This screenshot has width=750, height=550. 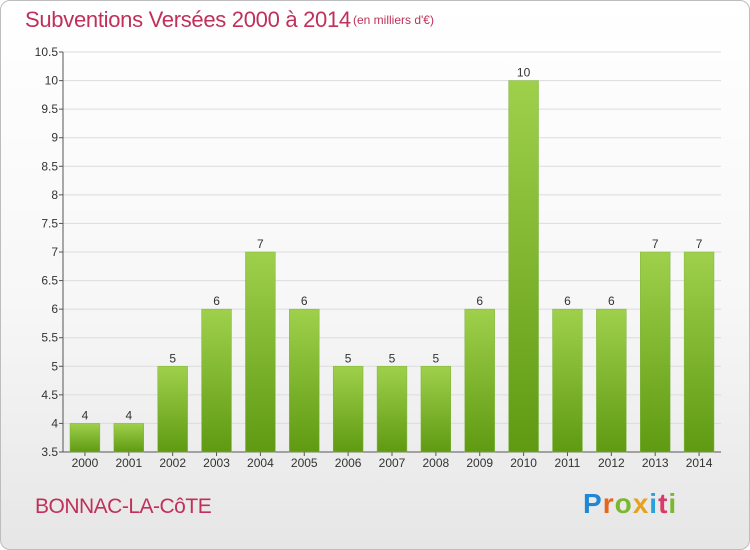 I want to click on x-tick-label: 2005, so click(x=304, y=463).